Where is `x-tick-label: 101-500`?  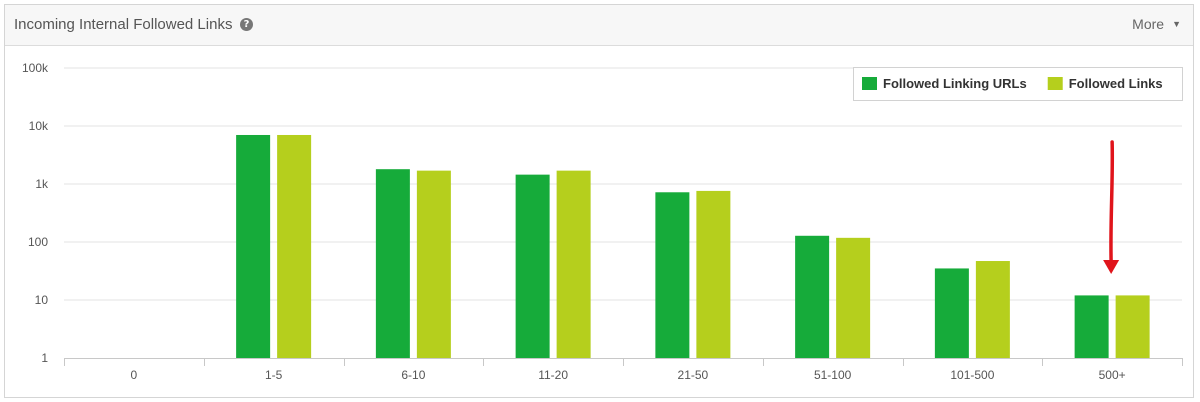 x-tick-label: 101-500 is located at coordinates (972, 375).